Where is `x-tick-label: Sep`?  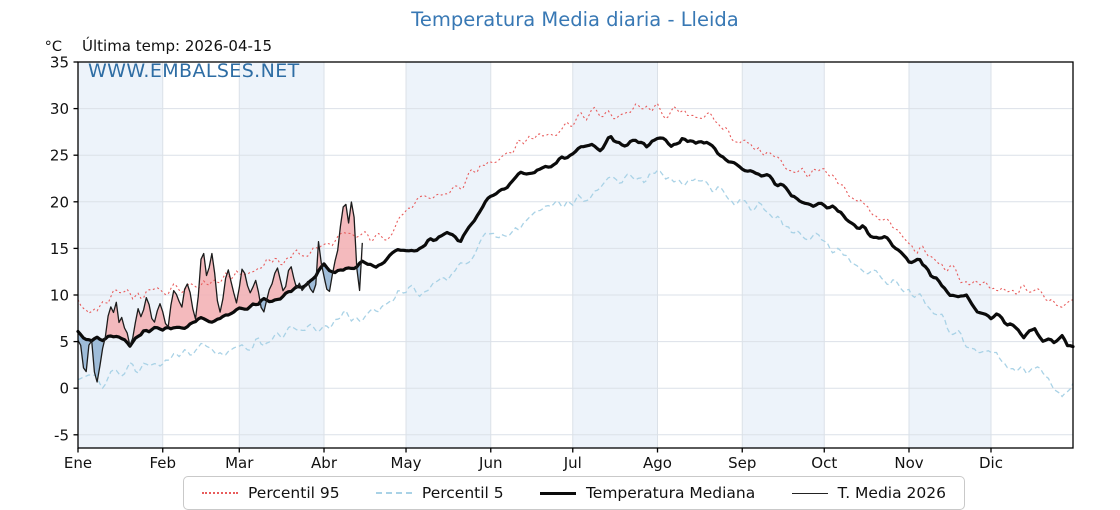 x-tick-label: Sep is located at coordinates (742, 463).